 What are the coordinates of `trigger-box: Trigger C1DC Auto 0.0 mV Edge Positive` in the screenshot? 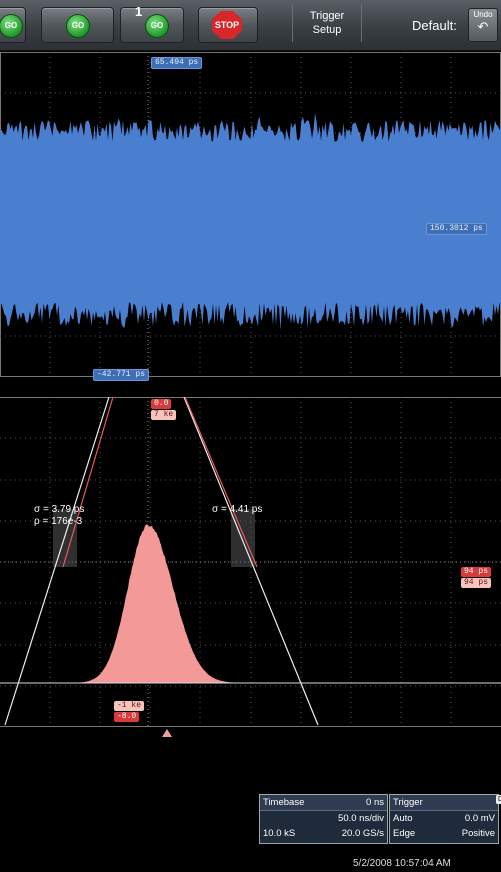 It's located at (445, 819).